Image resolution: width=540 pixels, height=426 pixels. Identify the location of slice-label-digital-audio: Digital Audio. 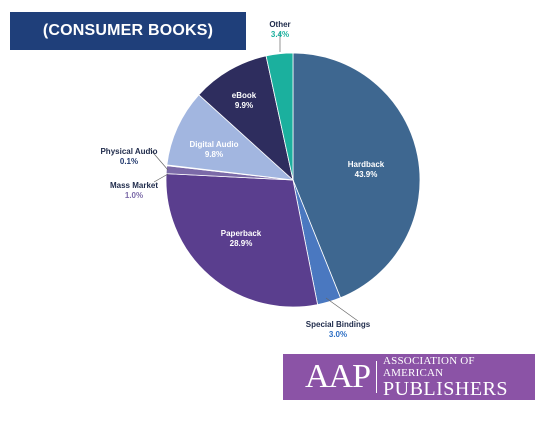
(213, 144).